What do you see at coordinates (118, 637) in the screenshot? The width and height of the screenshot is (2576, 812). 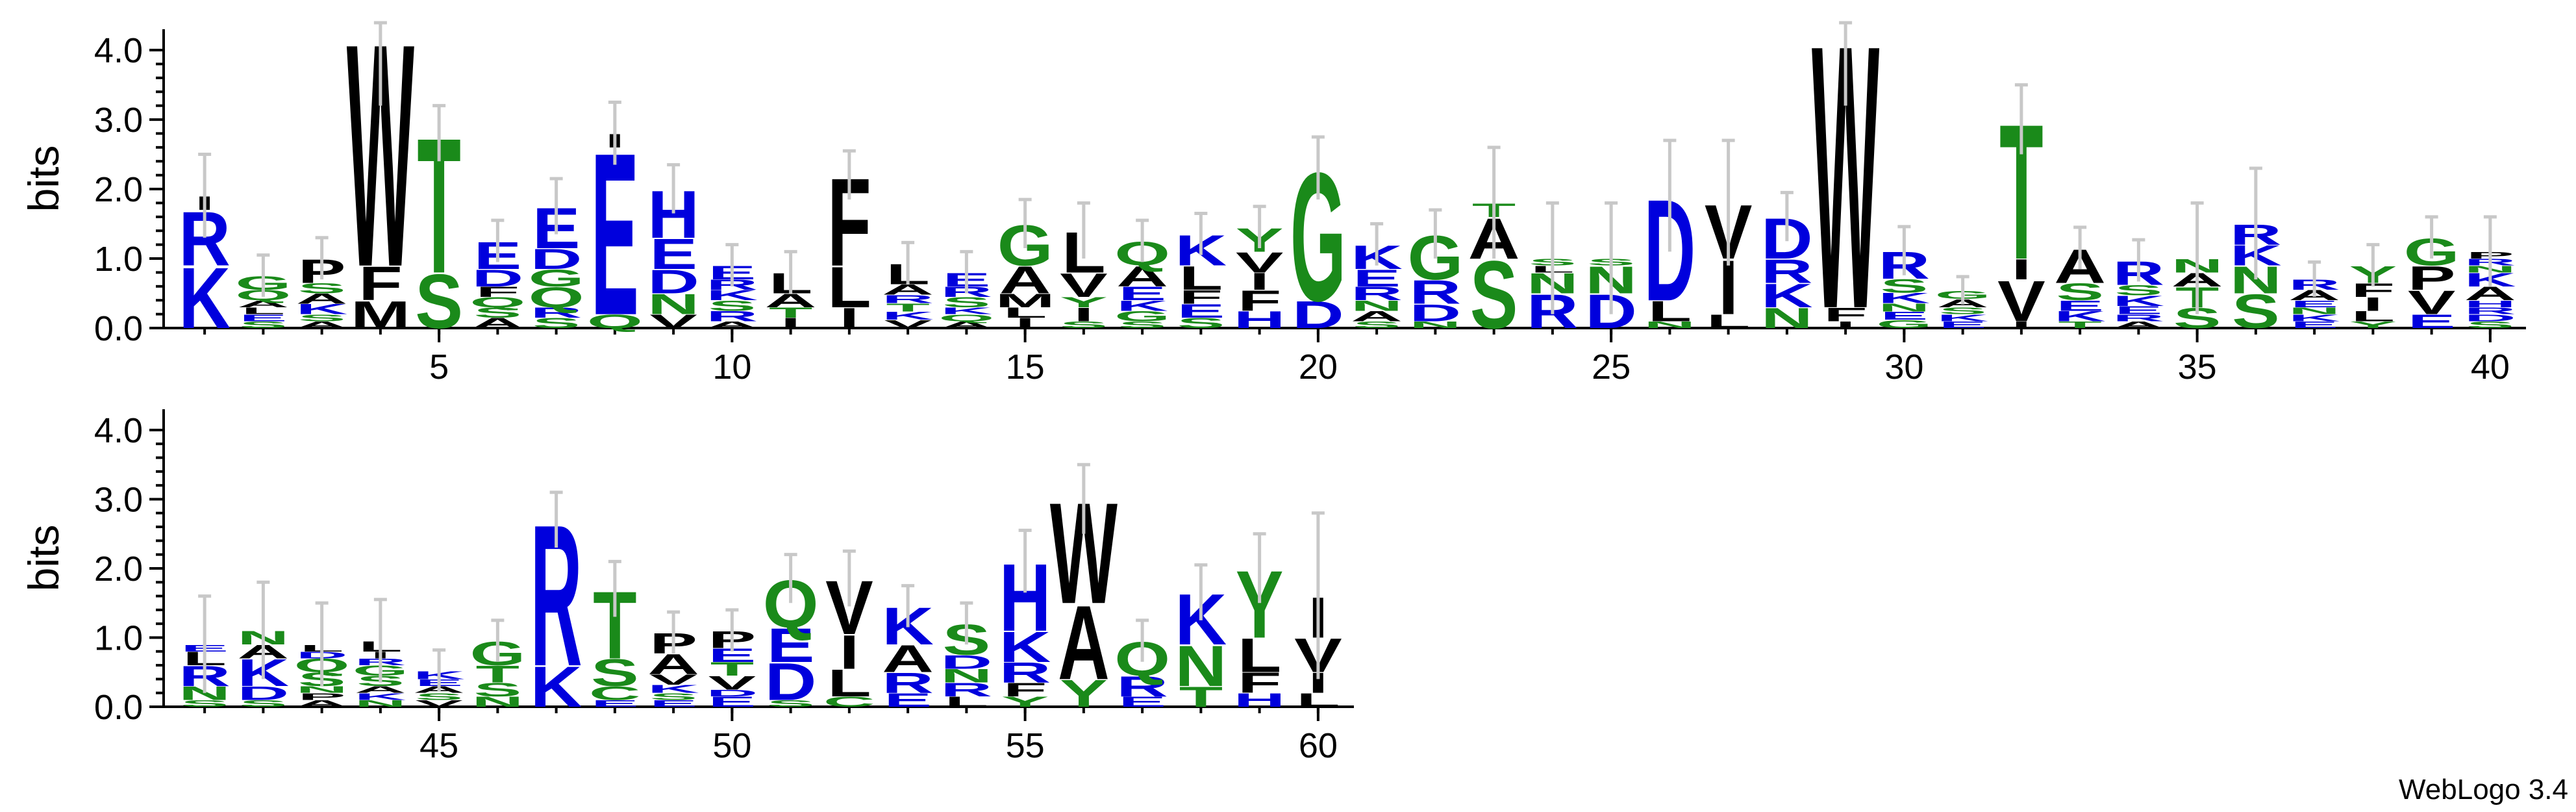 I see `y-tick-label: 1.0` at bounding box center [118, 637].